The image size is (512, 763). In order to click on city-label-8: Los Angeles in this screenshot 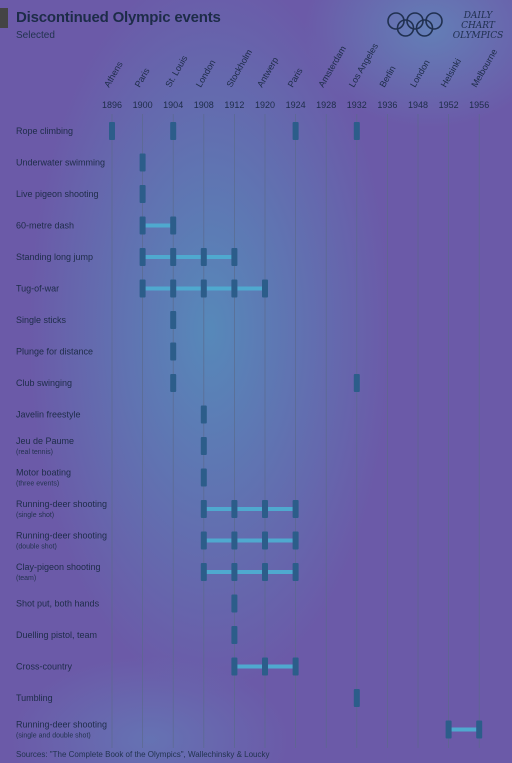, I will do `click(363, 65)`.